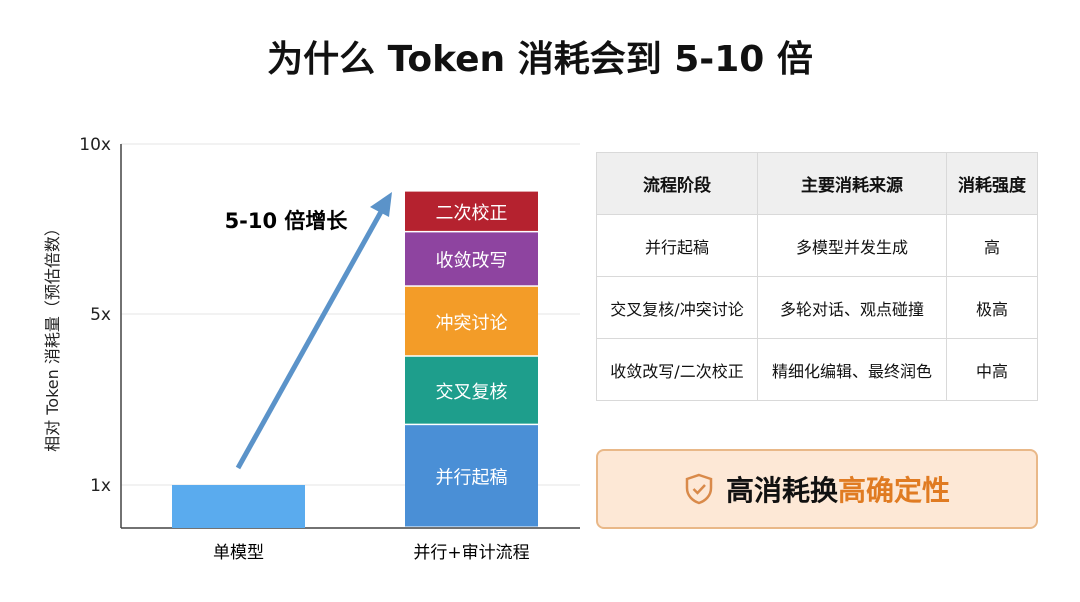  Describe the element at coordinates (238, 506) in the screenshot. I see `bar-single-model` at that location.